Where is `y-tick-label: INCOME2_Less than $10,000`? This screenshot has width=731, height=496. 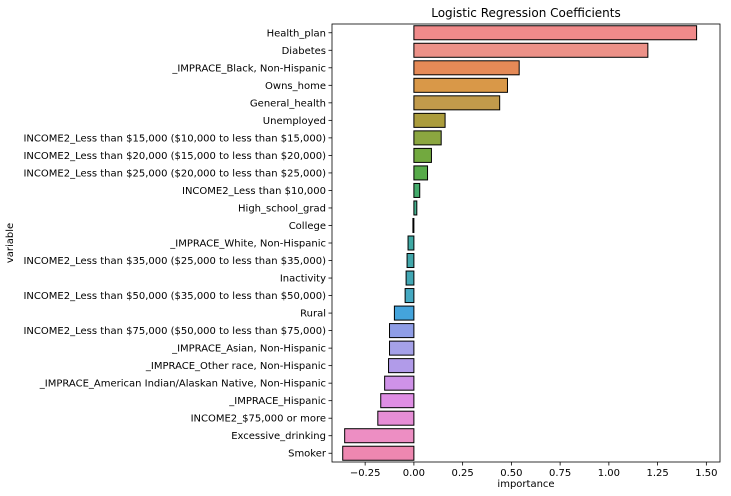
y-tick-label: INCOME2_Less than $10,000 is located at coordinates (254, 191).